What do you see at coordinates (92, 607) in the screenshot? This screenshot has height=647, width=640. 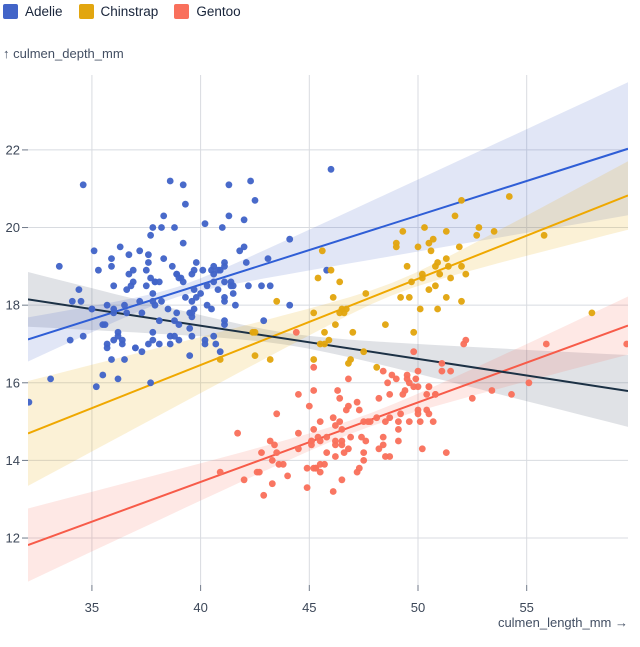 I see `x-tick-label: 35` at bounding box center [92, 607].